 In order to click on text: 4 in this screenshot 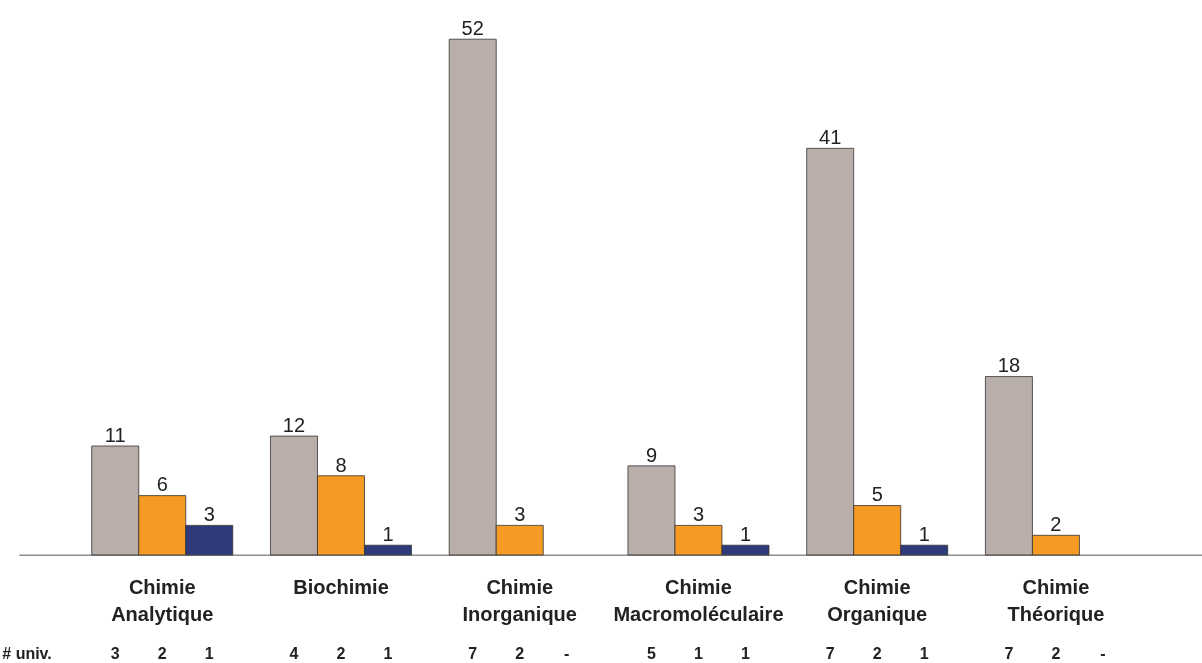, I will do `click(294, 654)`.